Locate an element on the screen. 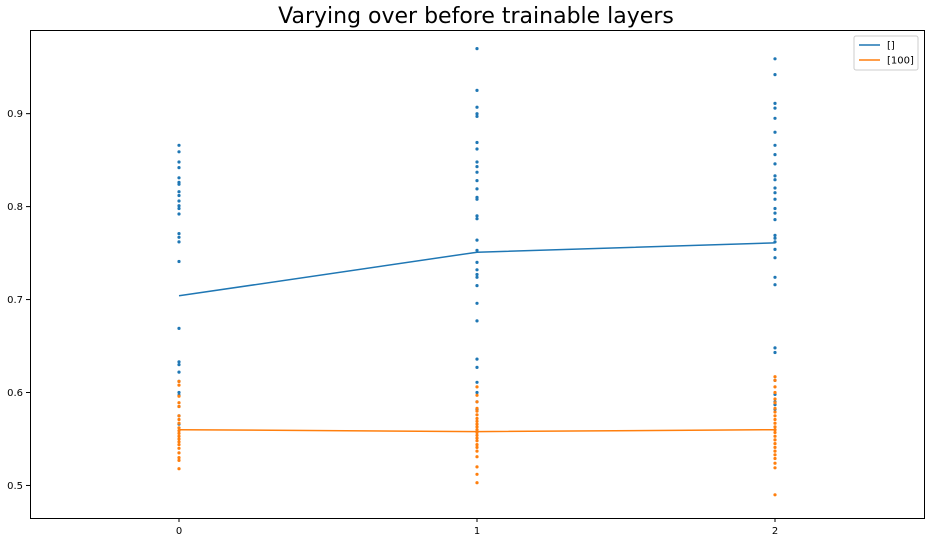 The height and width of the screenshot is (542, 930). y-tick-label: 0.9 is located at coordinates (15, 114).